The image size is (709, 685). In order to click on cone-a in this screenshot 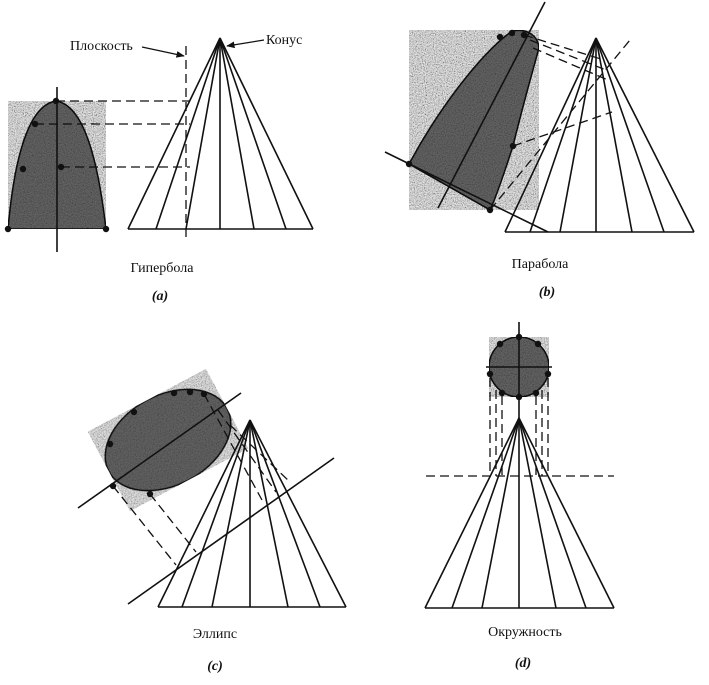, I will do `click(220, 133)`.